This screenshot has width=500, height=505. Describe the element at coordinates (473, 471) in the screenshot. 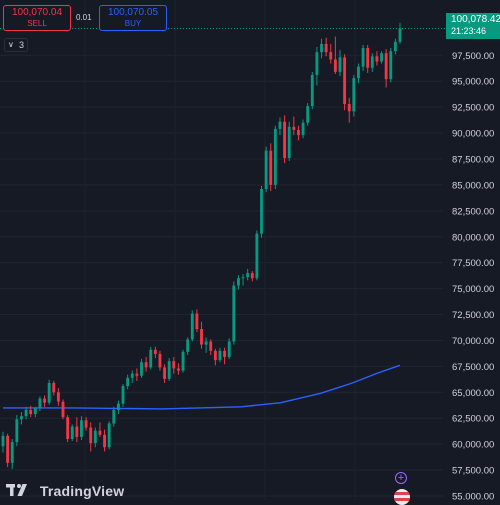

I see `y-tick-label: 57,500.00` at that location.